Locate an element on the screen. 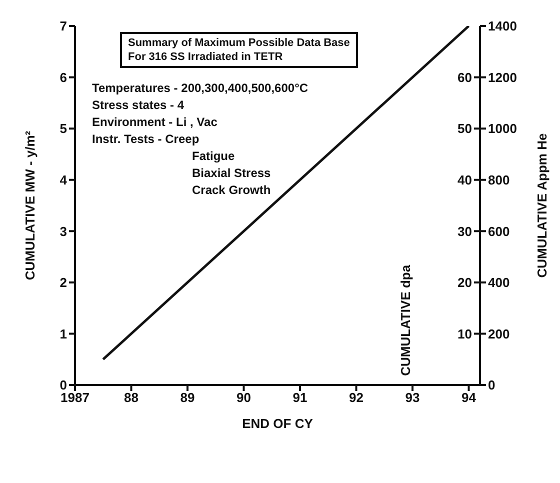  y2-tick-label: 10 is located at coordinates (465, 334).